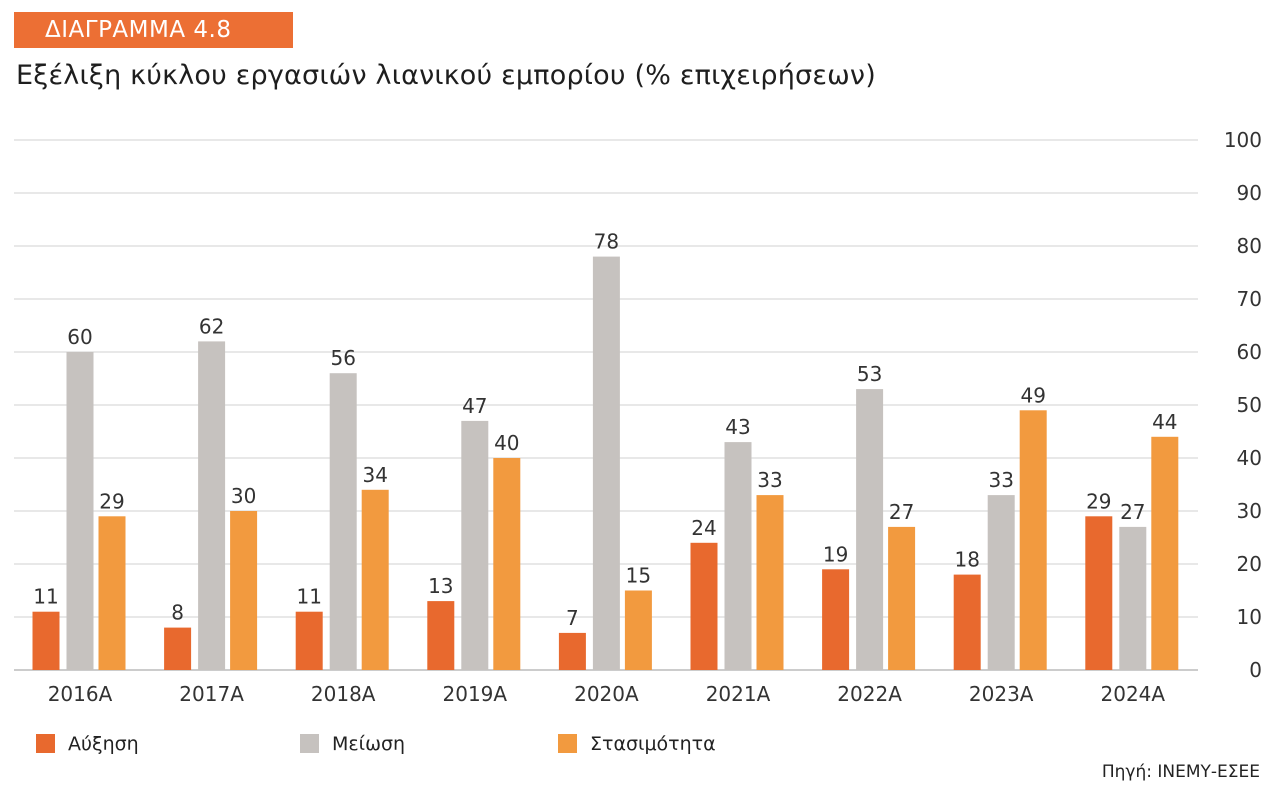 The width and height of the screenshot is (1280, 796). Describe the element at coordinates (1249, 617) in the screenshot. I see `y-tick-label: 10` at that location.